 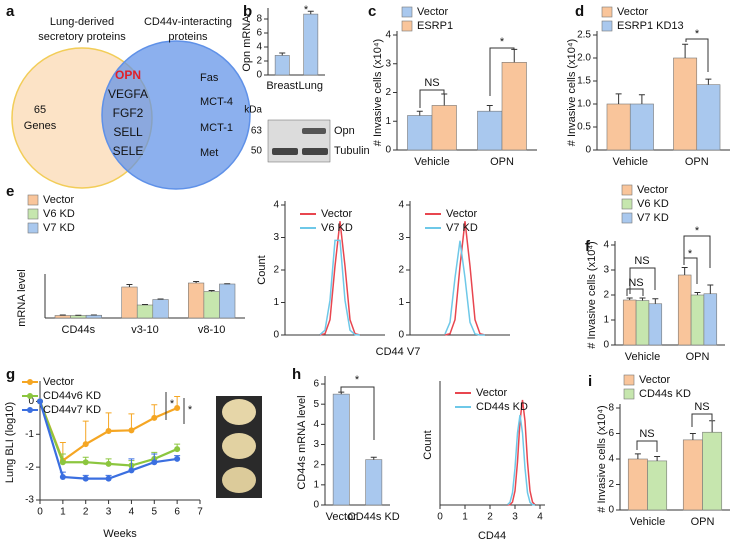 I want to click on legend-label: CD44s KD, so click(x=502, y=407).